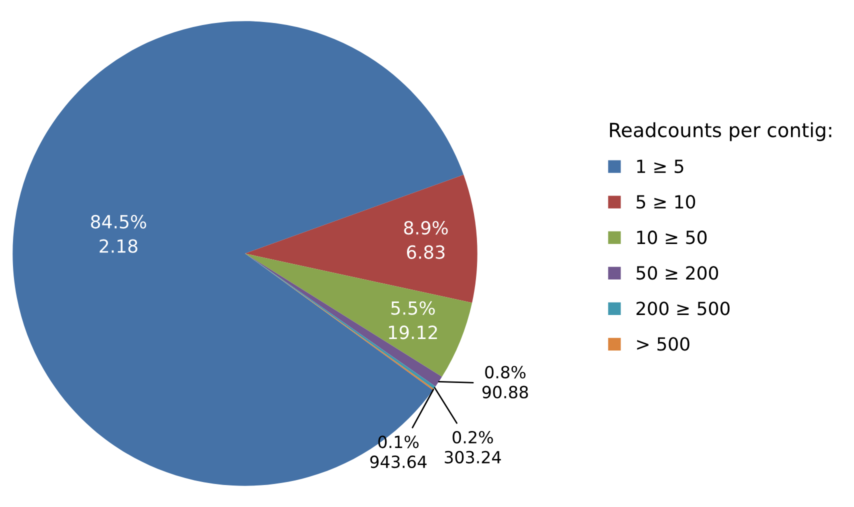  I want to click on pie-slice, so click(361, 238).